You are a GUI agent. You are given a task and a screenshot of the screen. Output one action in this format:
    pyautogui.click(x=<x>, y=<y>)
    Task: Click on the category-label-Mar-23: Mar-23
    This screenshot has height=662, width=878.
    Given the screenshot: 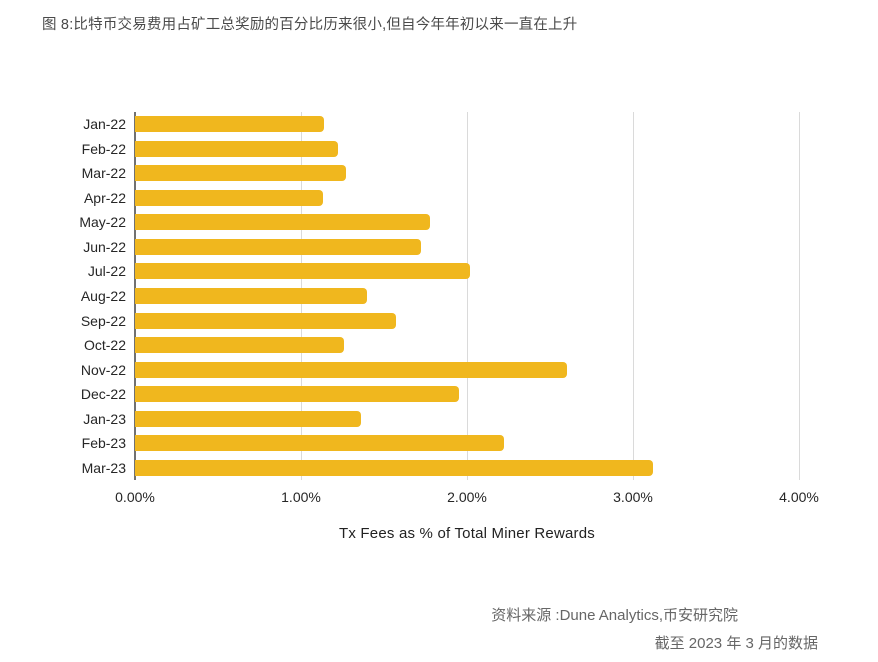 What is the action you would take?
    pyautogui.click(x=103, y=467)
    